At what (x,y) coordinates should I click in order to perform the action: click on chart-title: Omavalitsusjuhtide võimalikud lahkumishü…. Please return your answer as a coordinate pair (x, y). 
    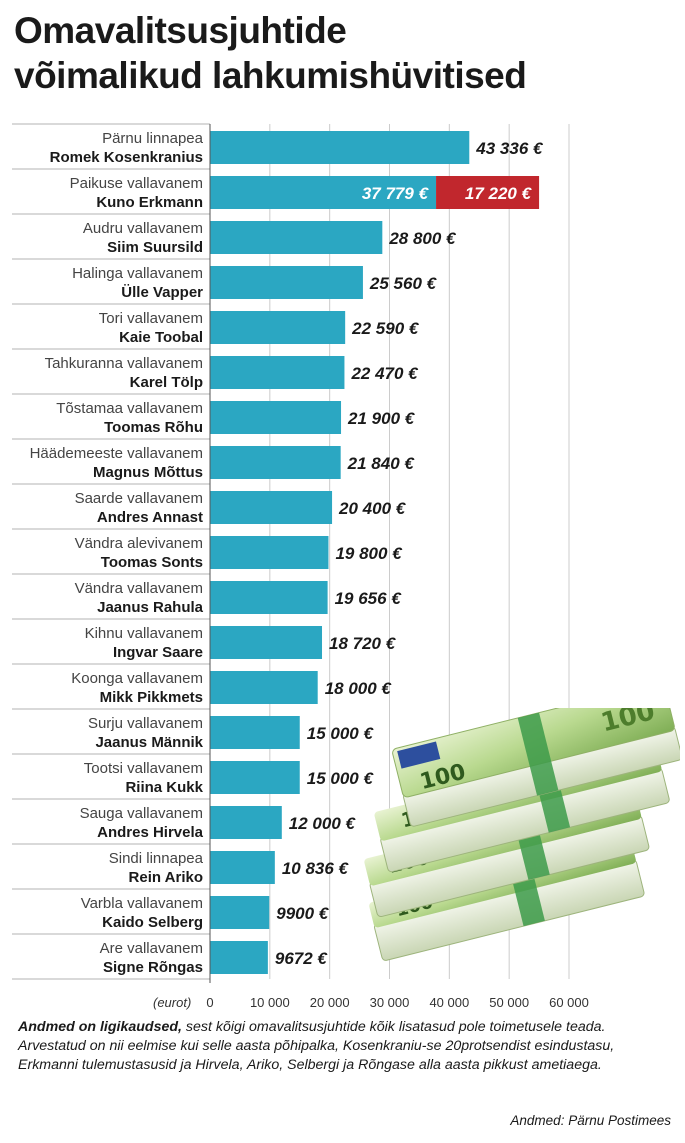
    Looking at the image, I should click on (344, 53).